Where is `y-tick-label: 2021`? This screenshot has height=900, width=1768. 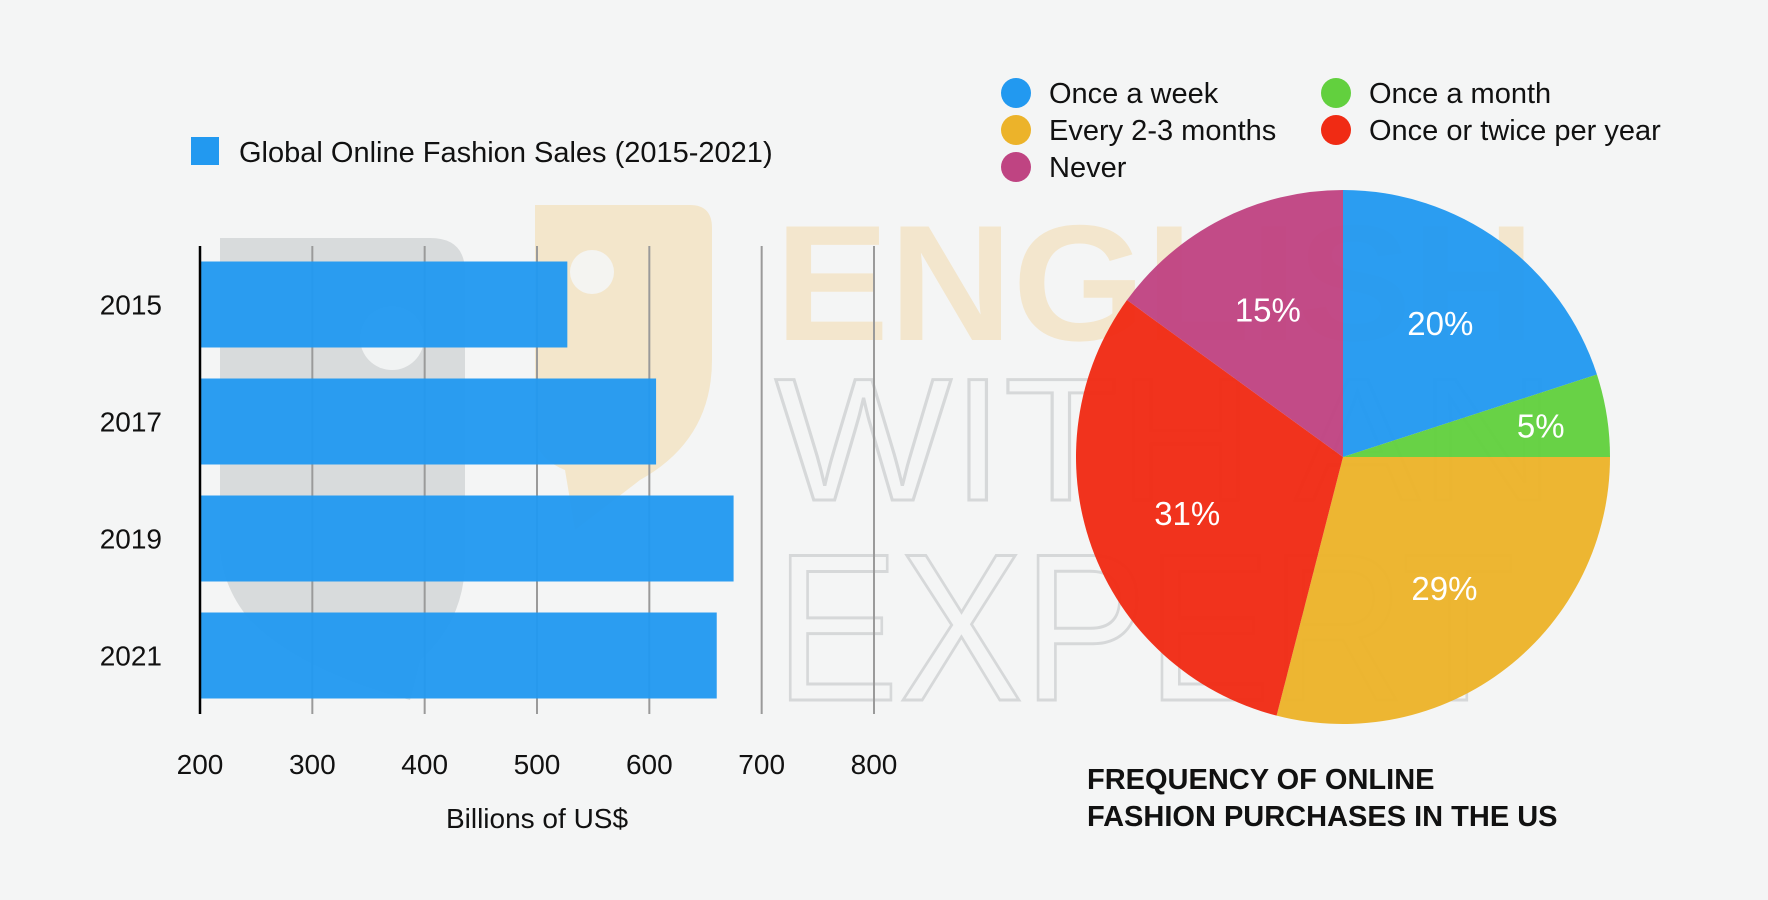
y-tick-label: 2021 is located at coordinates (131, 656).